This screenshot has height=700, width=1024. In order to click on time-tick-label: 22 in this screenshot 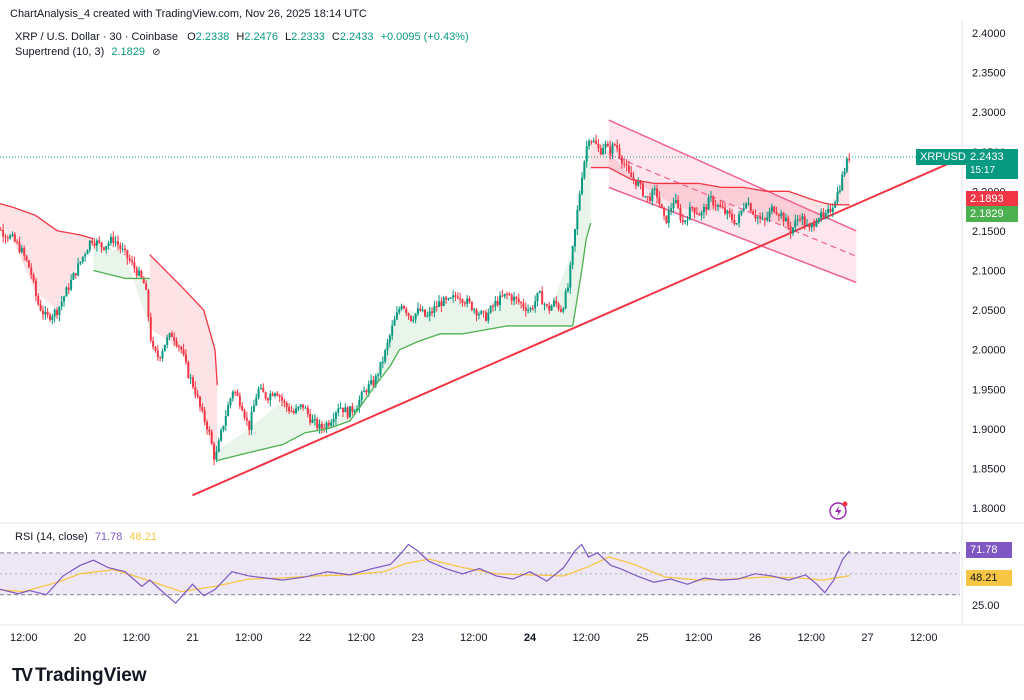, I will do `click(305, 638)`.